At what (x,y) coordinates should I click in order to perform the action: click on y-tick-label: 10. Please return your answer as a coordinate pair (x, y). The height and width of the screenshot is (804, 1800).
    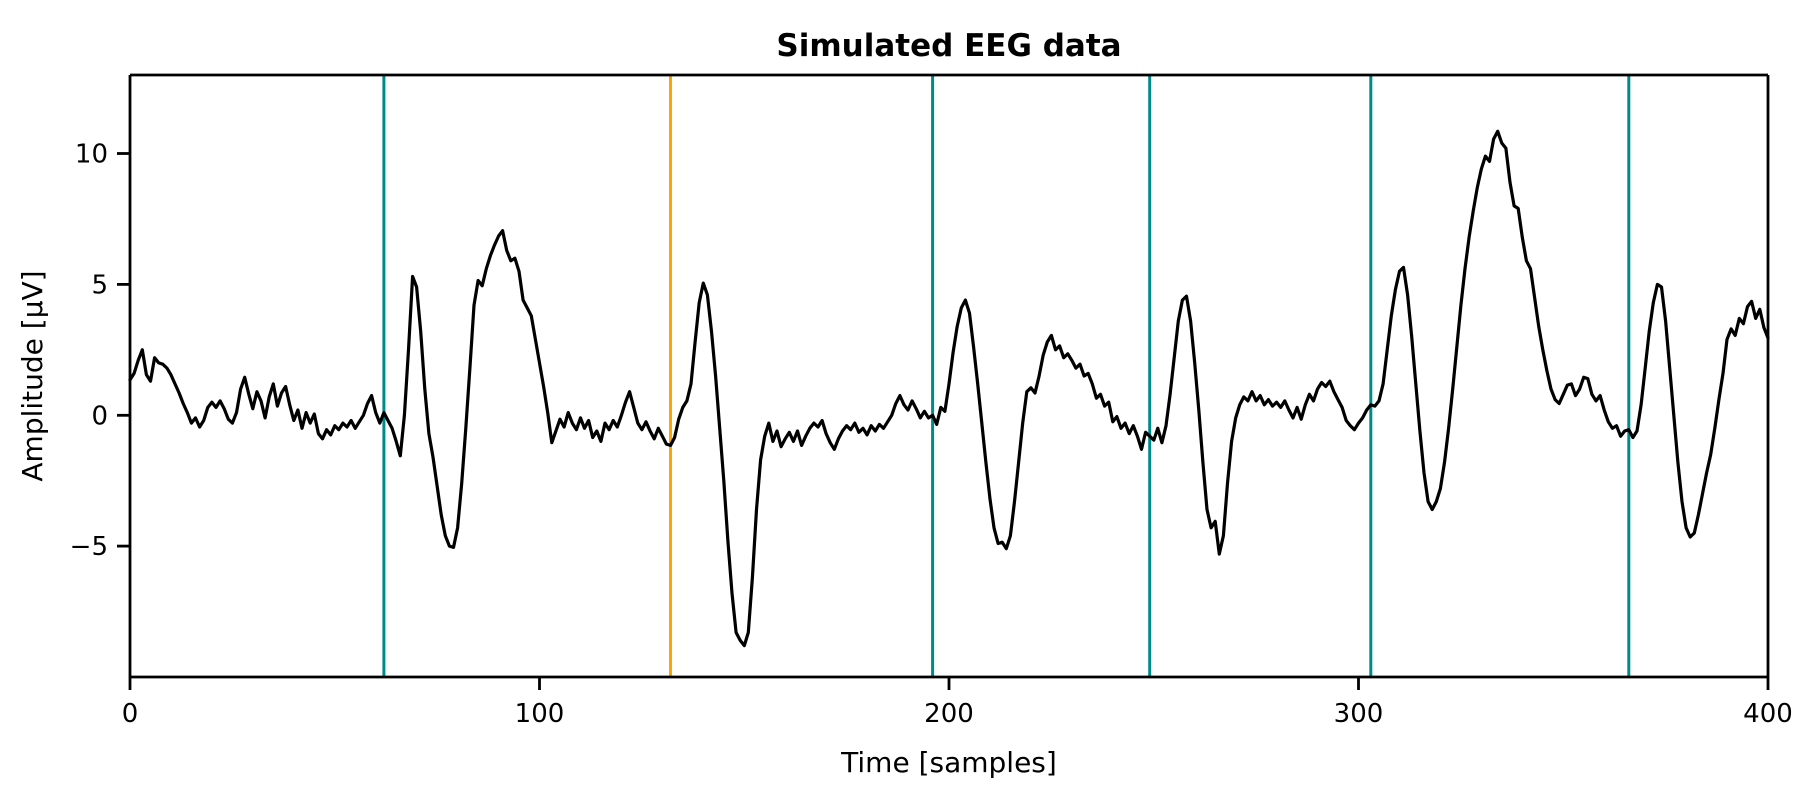
    Looking at the image, I should click on (91, 155).